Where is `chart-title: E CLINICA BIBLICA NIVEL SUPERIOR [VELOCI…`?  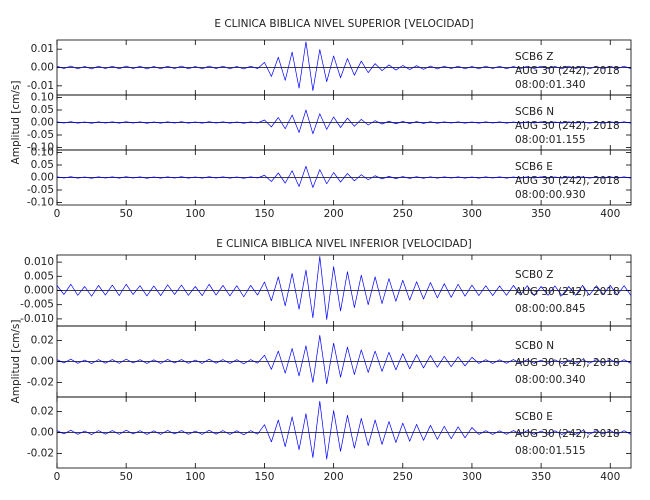 chart-title: E CLINICA BIBLICA NIVEL SUPERIOR [VELOCI… is located at coordinates (343, 24).